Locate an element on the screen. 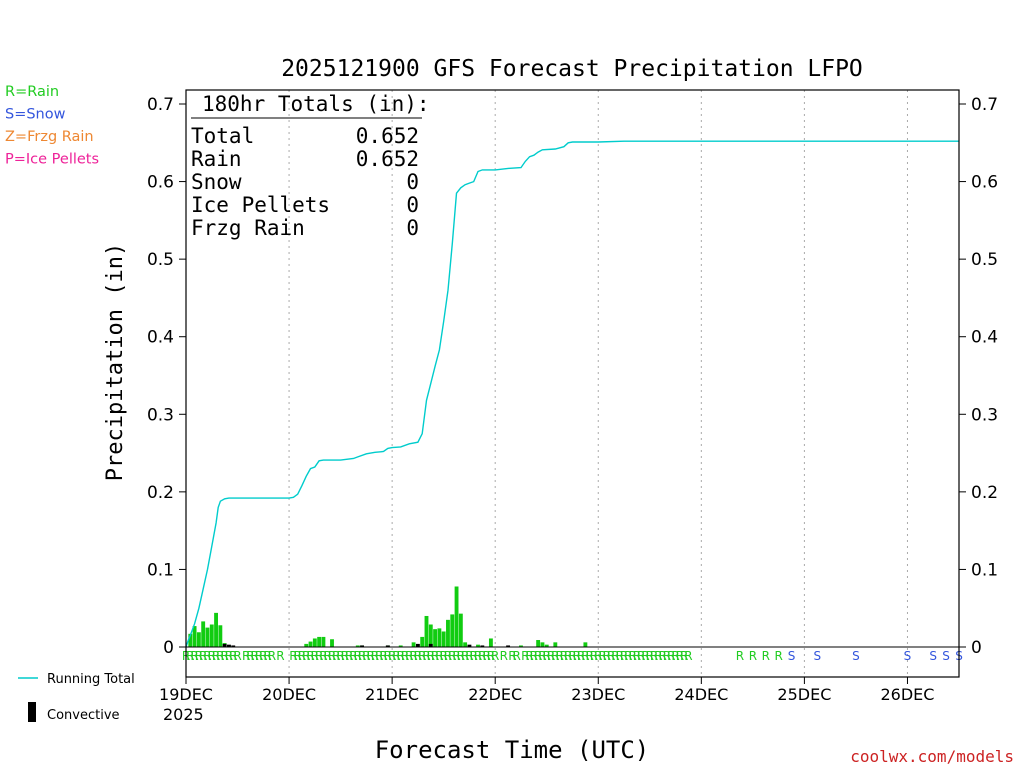  ptype-marker-5: R is located at coordinates (207, 656).